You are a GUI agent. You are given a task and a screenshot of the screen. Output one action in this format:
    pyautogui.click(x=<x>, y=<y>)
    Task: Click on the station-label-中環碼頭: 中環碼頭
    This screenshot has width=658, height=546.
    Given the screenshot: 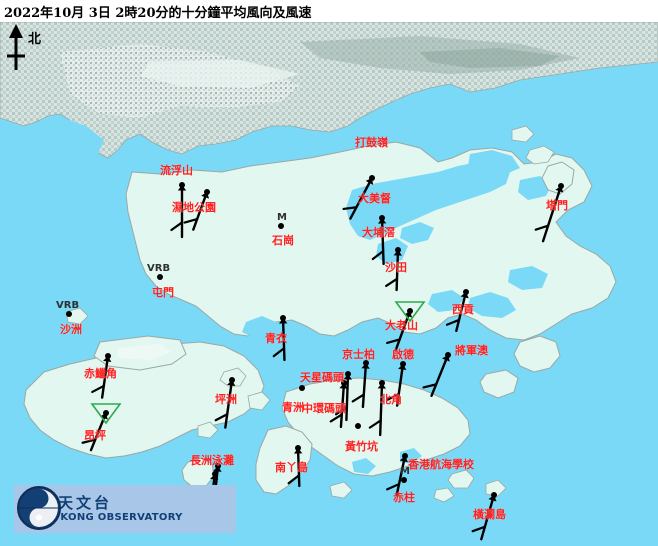 What is the action you would take?
    pyautogui.click(x=324, y=408)
    